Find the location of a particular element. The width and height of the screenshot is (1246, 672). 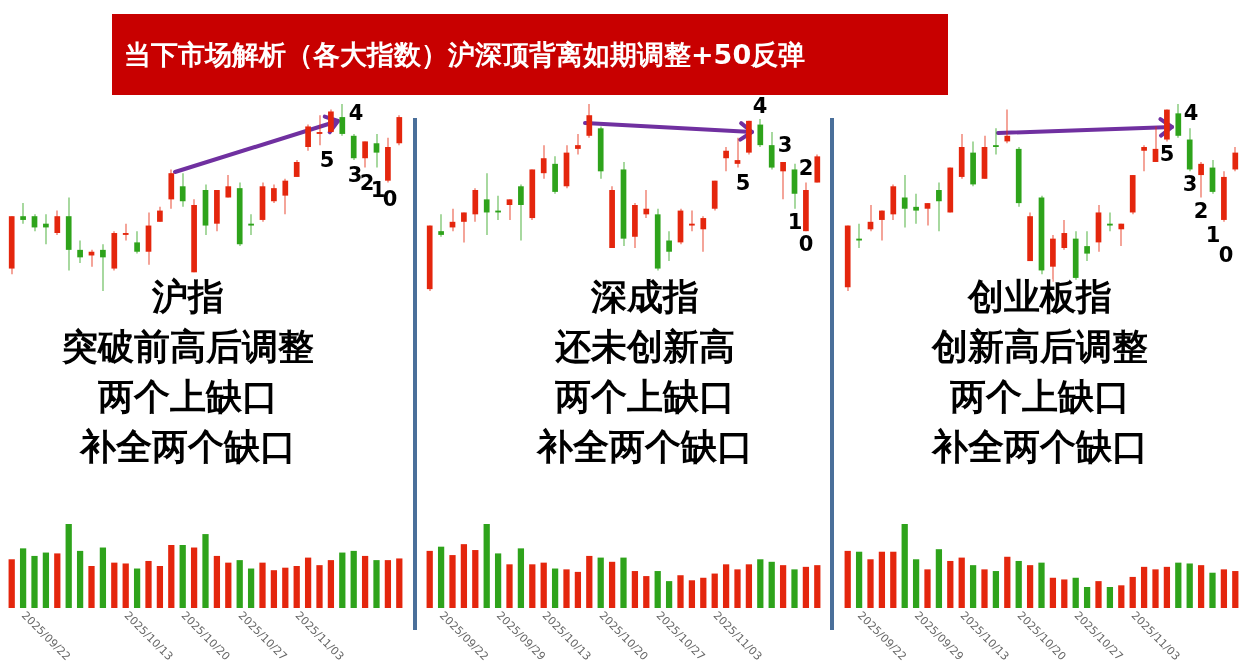

text: 还未创新高 is located at coordinates (645, 346).